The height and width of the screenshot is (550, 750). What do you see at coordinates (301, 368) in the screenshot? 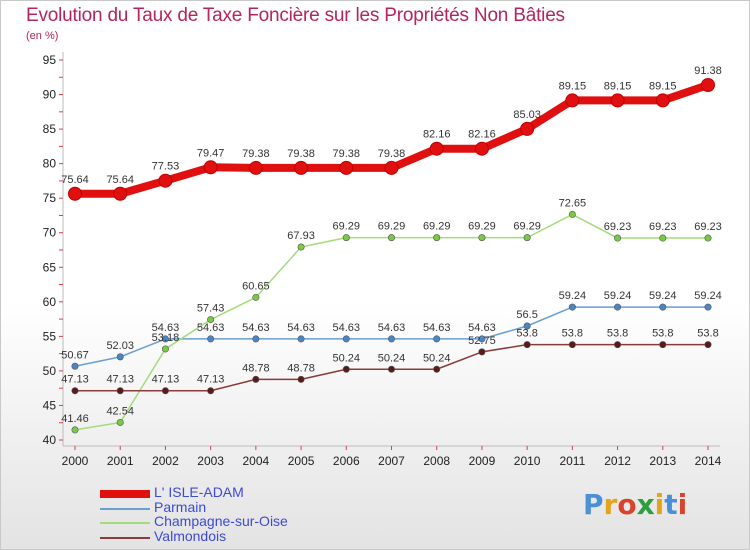
I see `data-label: 48.78` at bounding box center [301, 368].